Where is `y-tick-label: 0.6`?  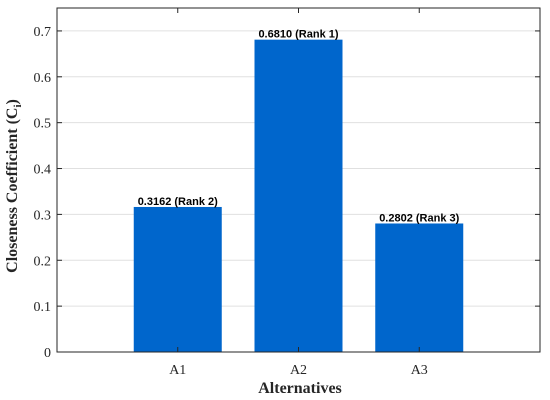
y-tick-label: 0.6 is located at coordinates (43, 78).